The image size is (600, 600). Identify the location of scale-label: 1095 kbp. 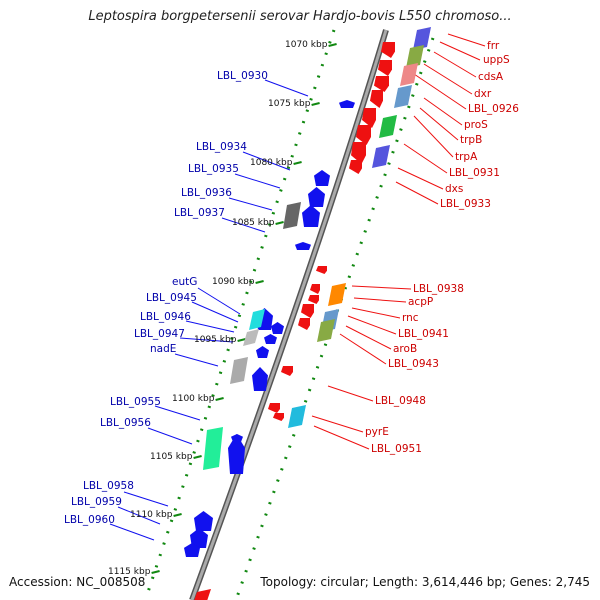
(215, 340).